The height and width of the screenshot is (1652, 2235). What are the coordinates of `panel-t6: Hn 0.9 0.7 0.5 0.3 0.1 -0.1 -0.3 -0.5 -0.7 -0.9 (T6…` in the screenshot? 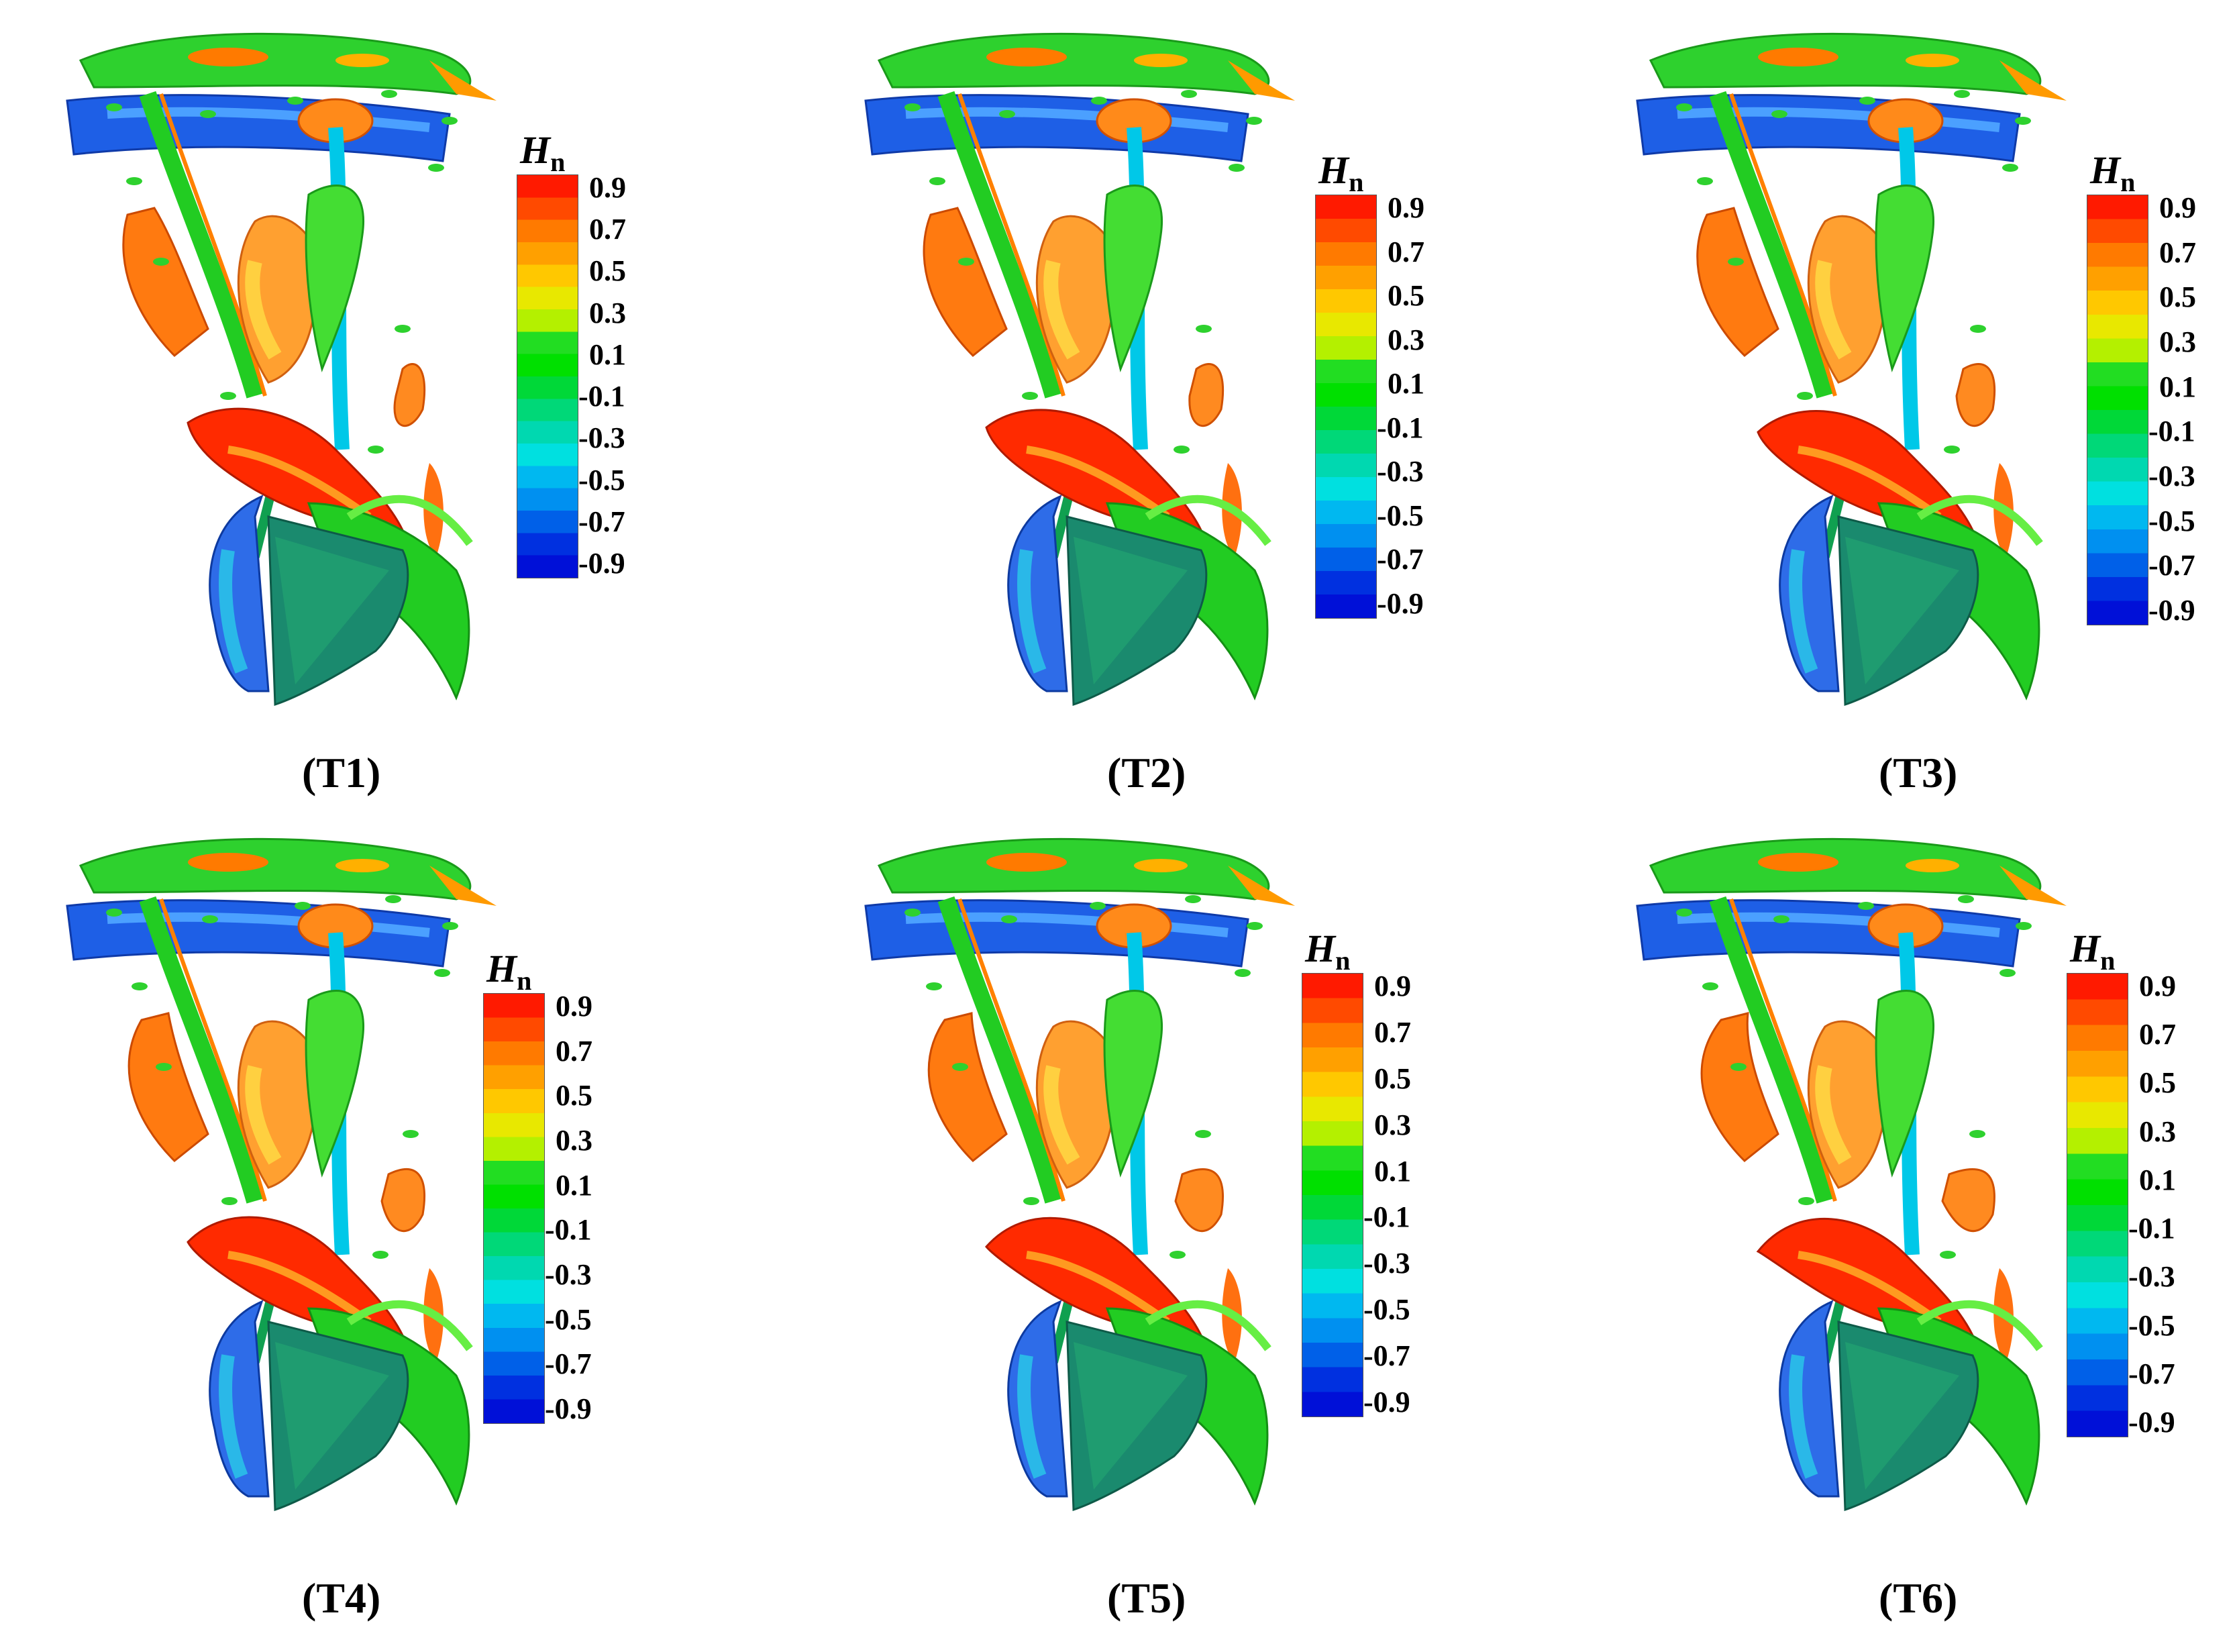 It's located at (1929, 1223).